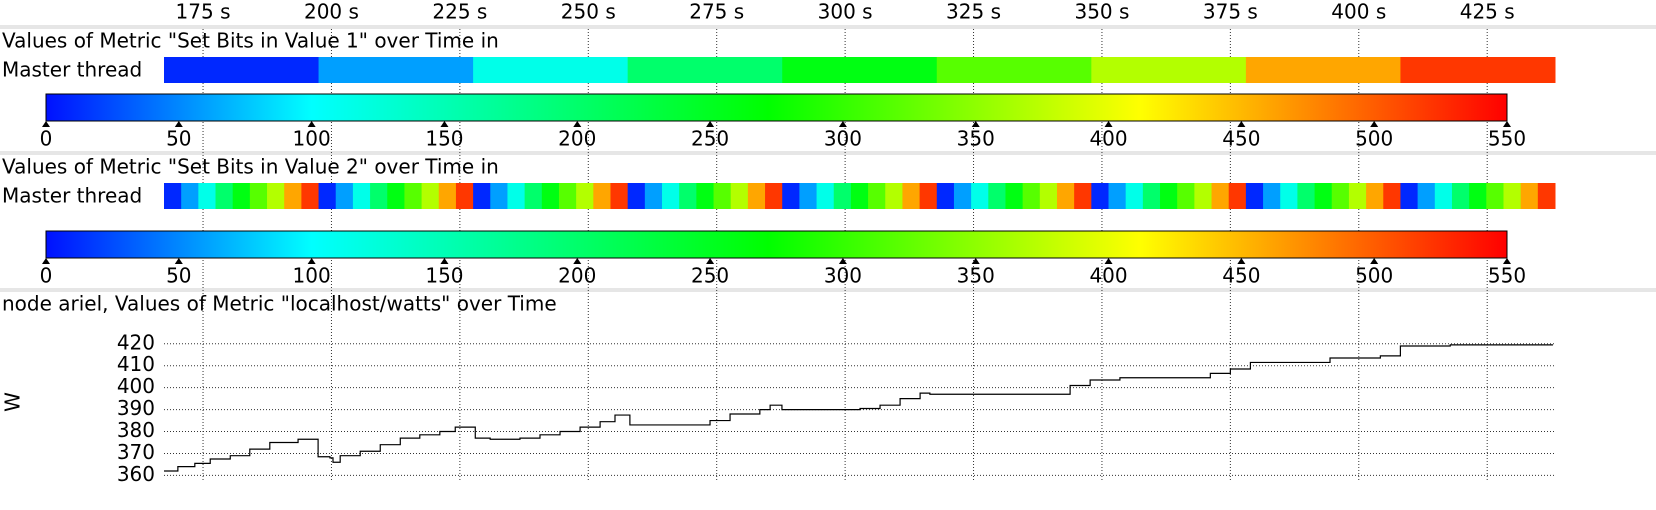 This screenshot has height=510, width=1656. Describe the element at coordinates (1230, 12) in the screenshot. I see `x-tick-label: 375 s` at that location.